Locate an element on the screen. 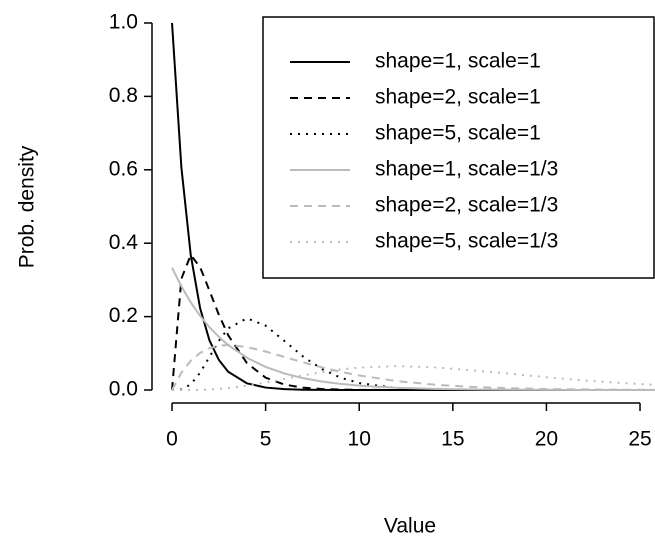 The height and width of the screenshot is (548, 655). legend-label: shape=2, scale=1 is located at coordinates (458, 97).